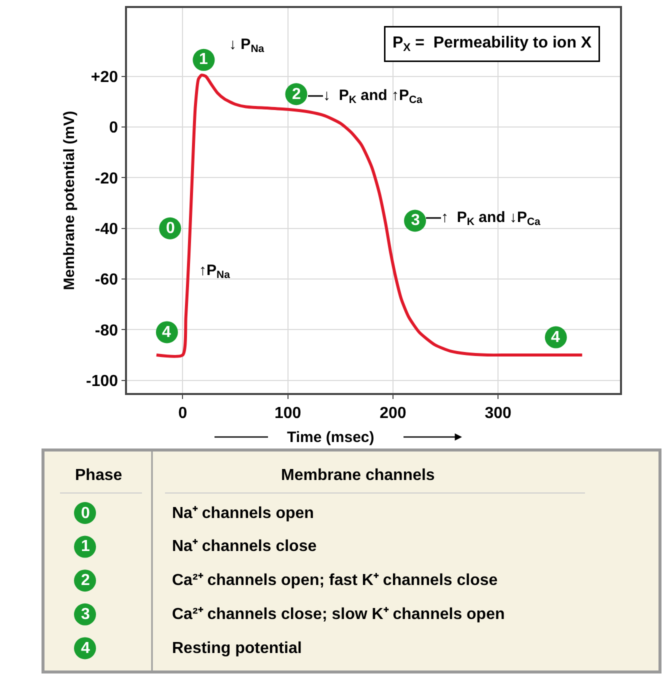 The height and width of the screenshot is (677, 669). I want to click on x-axis-title: Time (msec), so click(330, 437).